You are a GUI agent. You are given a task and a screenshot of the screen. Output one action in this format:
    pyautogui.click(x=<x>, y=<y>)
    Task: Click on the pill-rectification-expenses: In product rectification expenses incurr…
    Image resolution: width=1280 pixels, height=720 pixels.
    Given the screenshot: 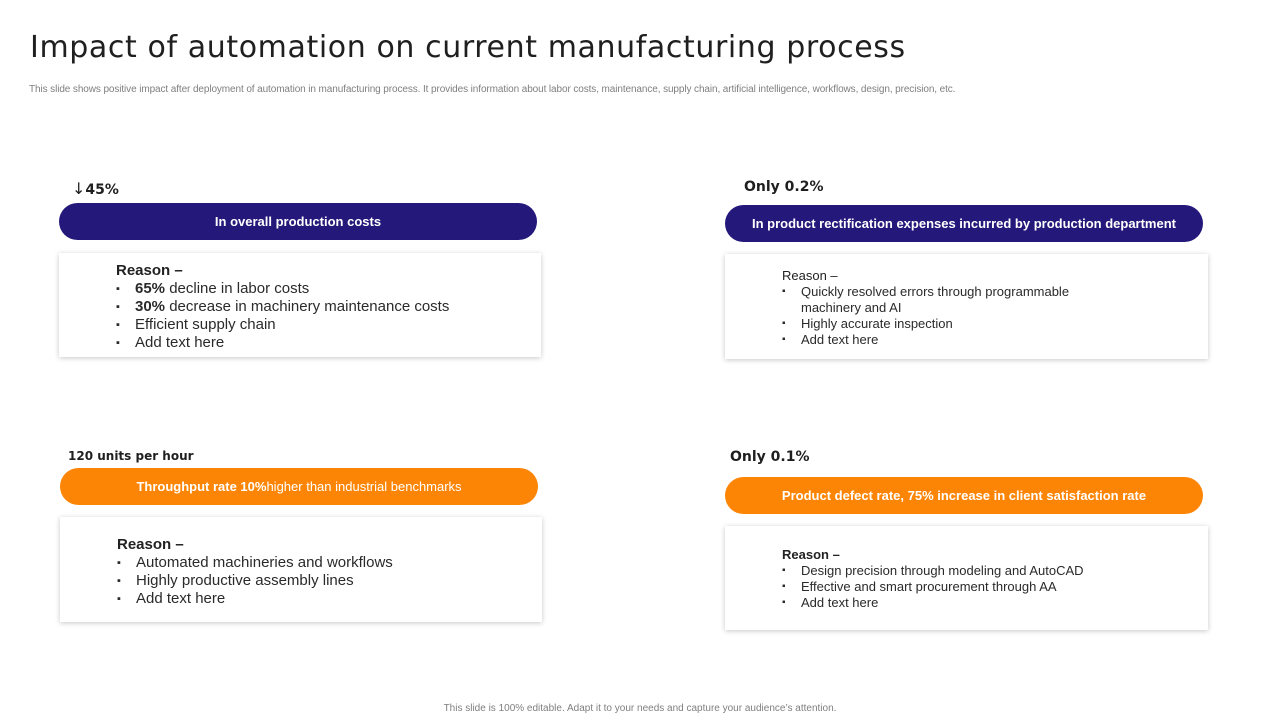 What is the action you would take?
    pyautogui.click(x=964, y=223)
    